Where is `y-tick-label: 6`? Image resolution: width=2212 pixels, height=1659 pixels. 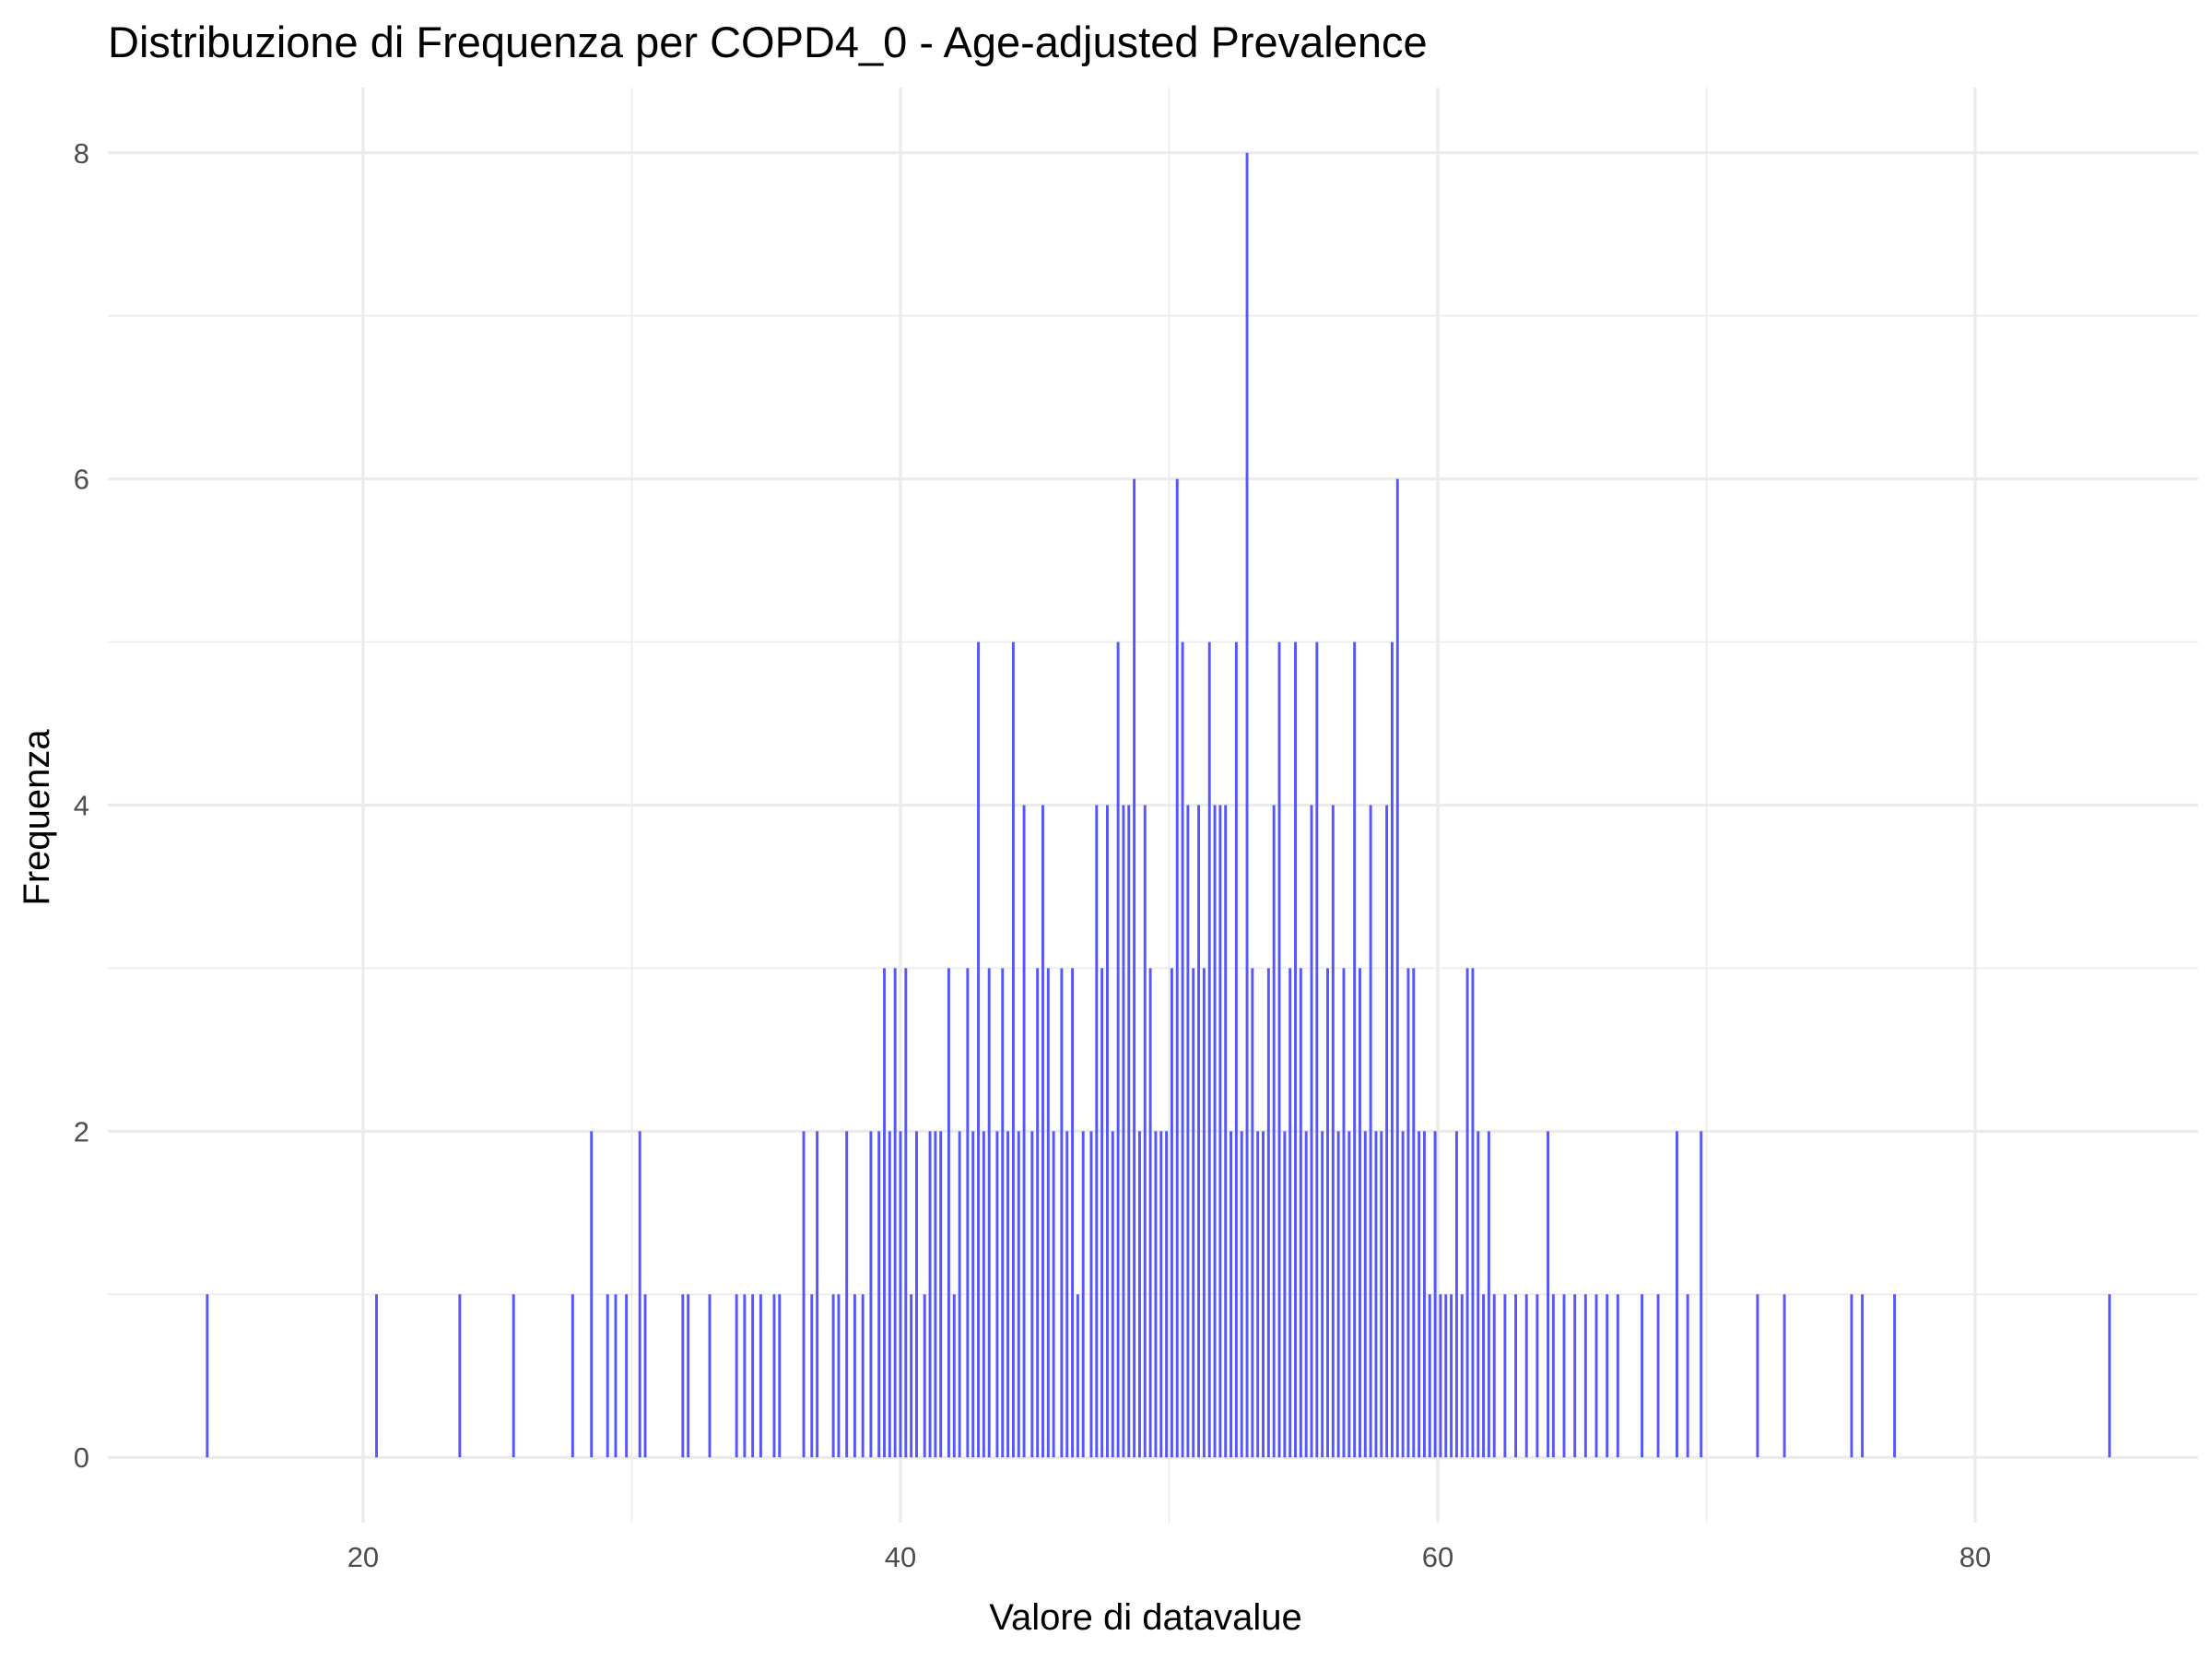
y-tick-label: 6 is located at coordinates (81, 480).